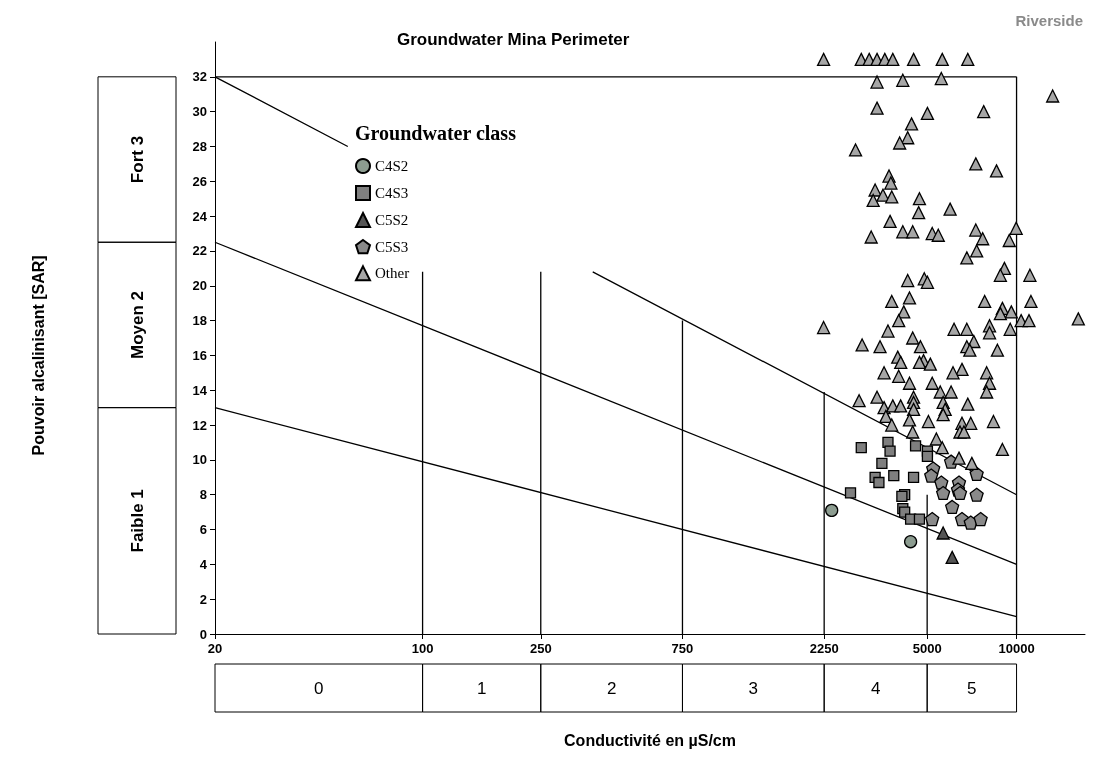  Describe the element at coordinates (927, 648) in the screenshot. I see `x-tick-label: 5000` at that location.